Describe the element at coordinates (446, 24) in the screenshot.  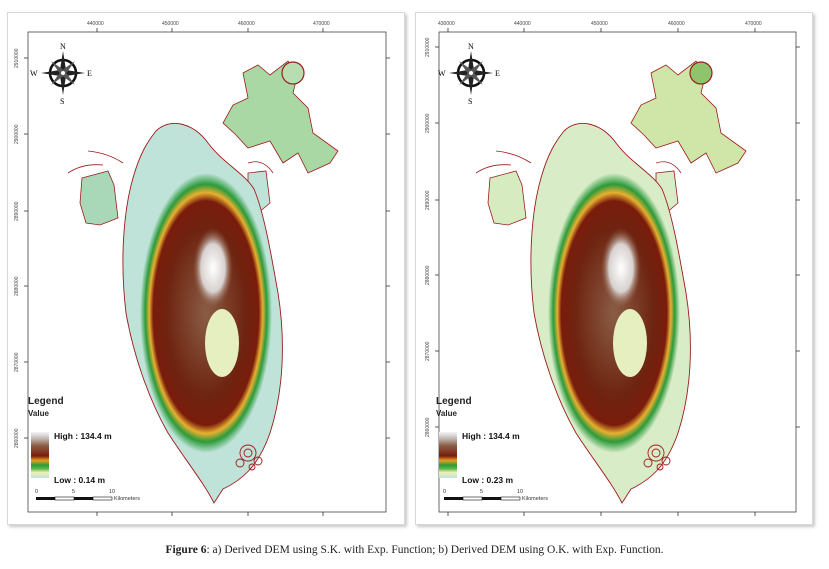
I see `easting-label: 430000` at that location.